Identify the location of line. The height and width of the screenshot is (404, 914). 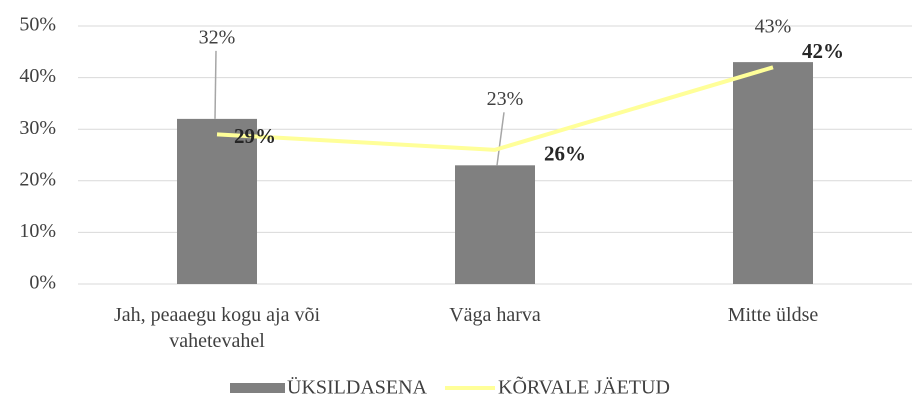
(495, 108).